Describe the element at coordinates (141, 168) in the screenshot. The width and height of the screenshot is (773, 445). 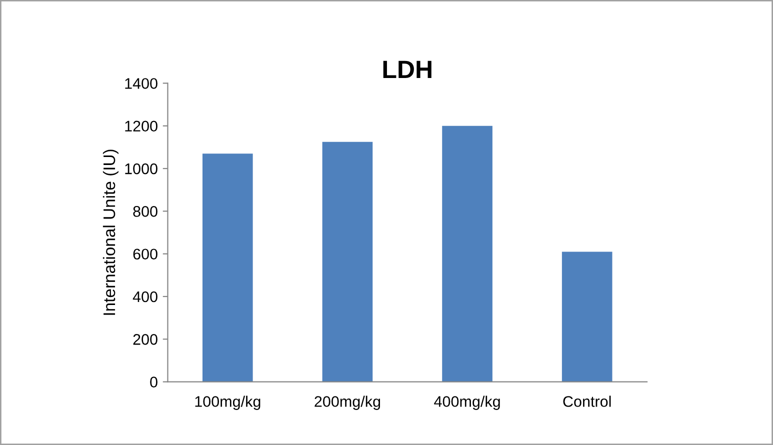
I see `y-tick-label: 1000` at that location.